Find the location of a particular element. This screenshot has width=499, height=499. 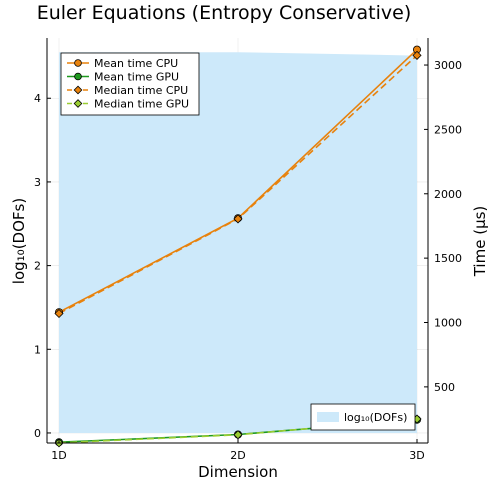

legend-marker-mean-time-cpu is located at coordinates (78, 63).